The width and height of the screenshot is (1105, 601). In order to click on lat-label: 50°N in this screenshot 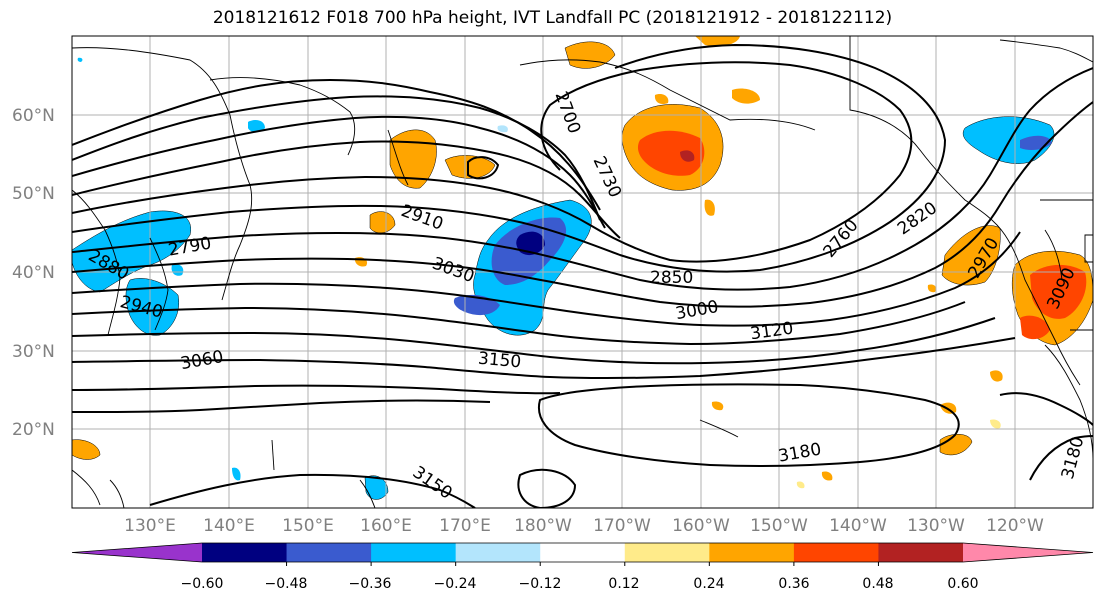, I will do `click(33, 194)`.